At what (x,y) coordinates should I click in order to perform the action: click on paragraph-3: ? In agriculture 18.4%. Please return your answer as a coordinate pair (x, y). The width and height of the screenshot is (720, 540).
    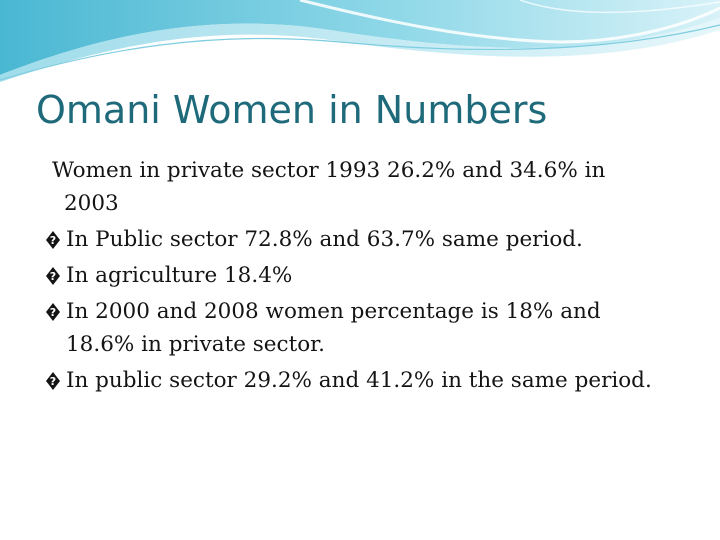
    Looking at the image, I should click on (366, 275).